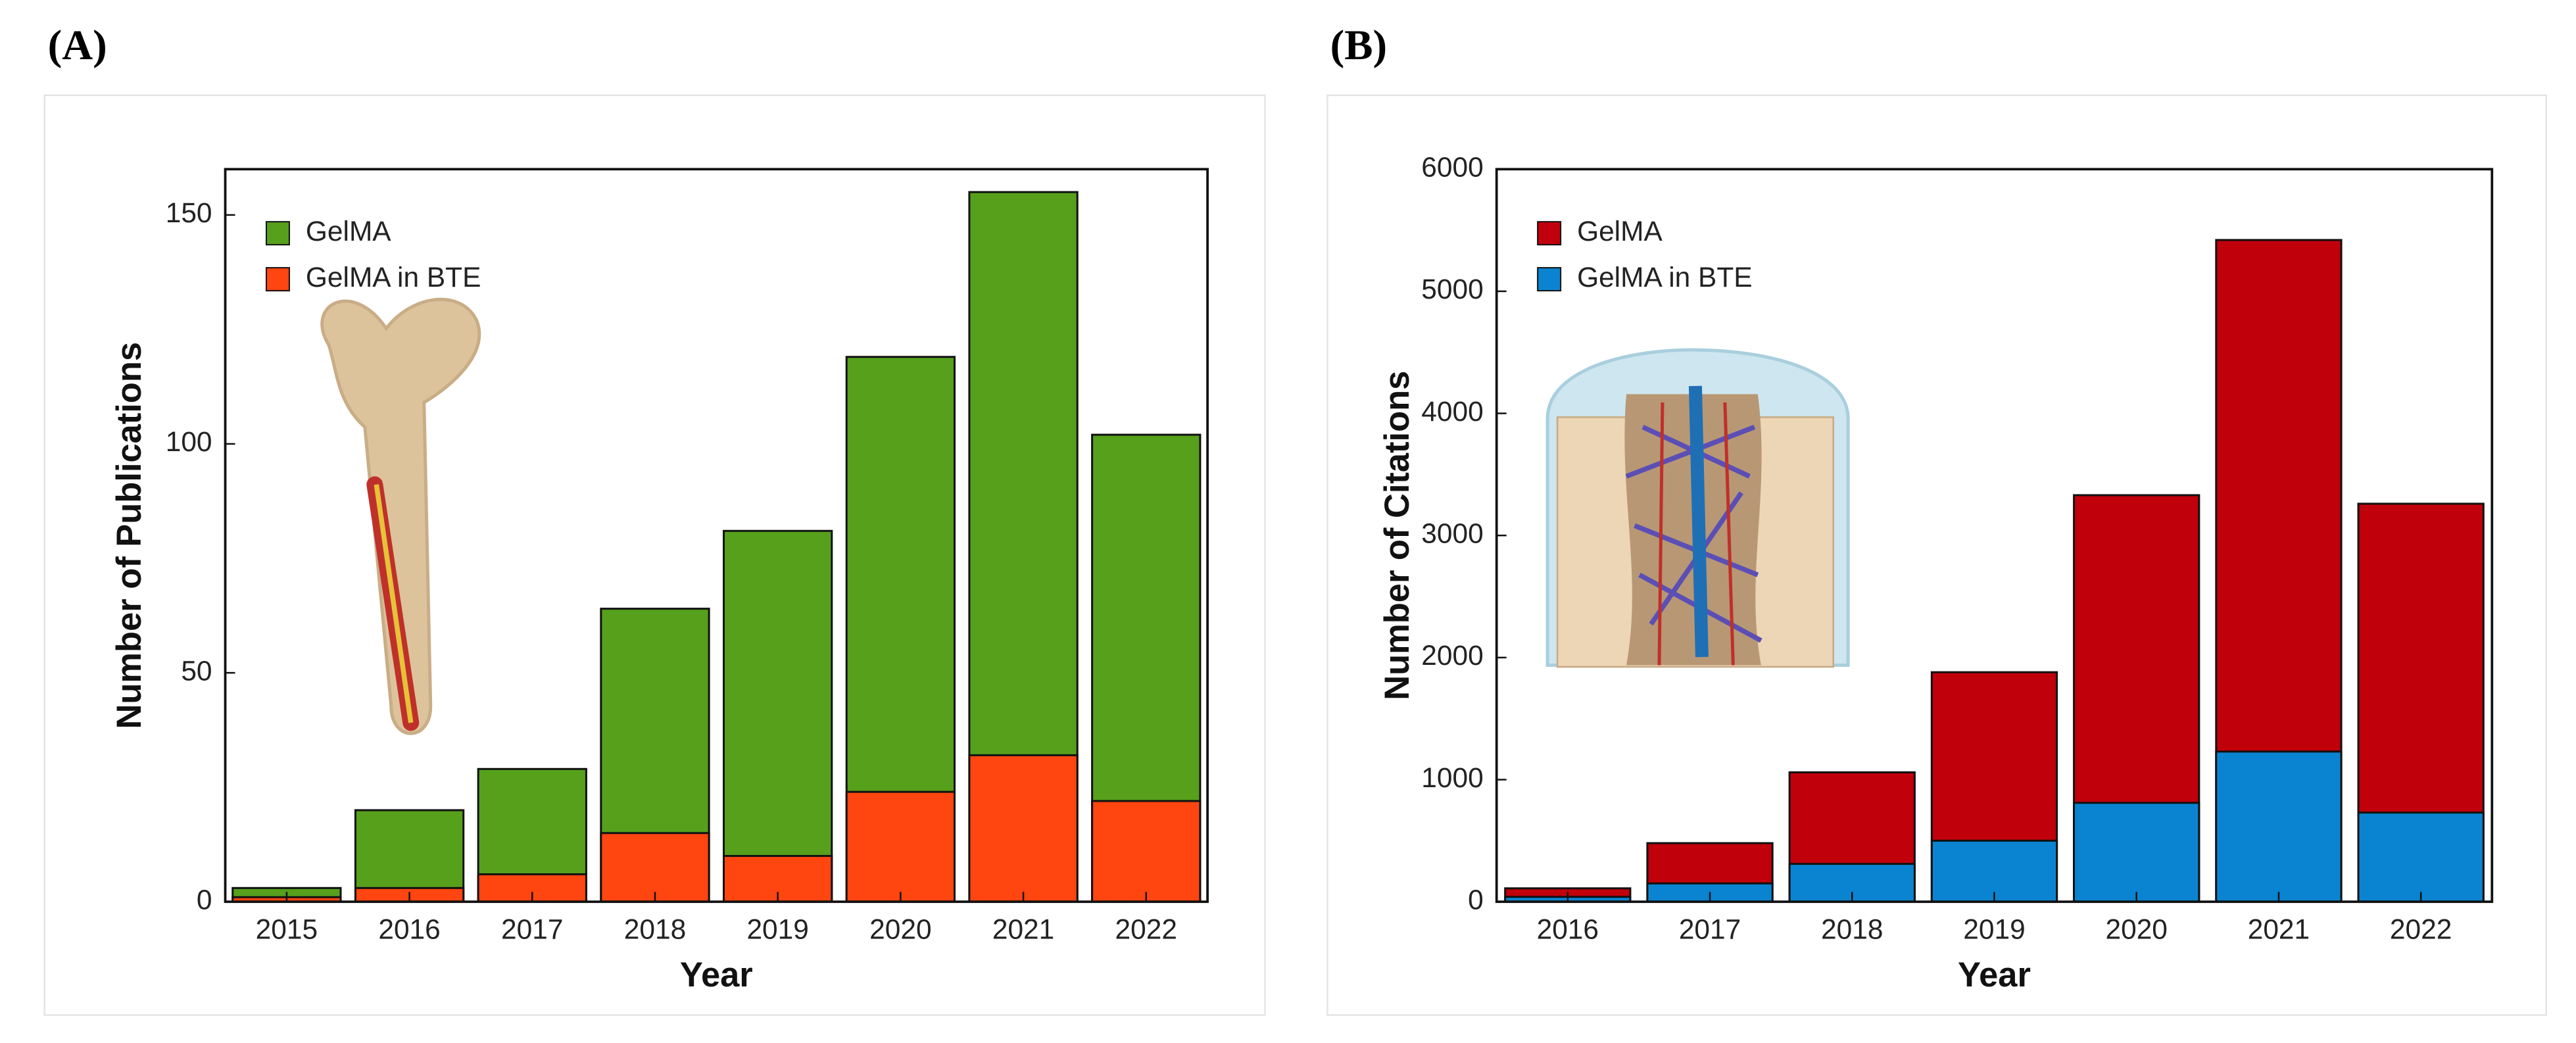  I want to click on y-tick-label: 150, so click(189, 213).